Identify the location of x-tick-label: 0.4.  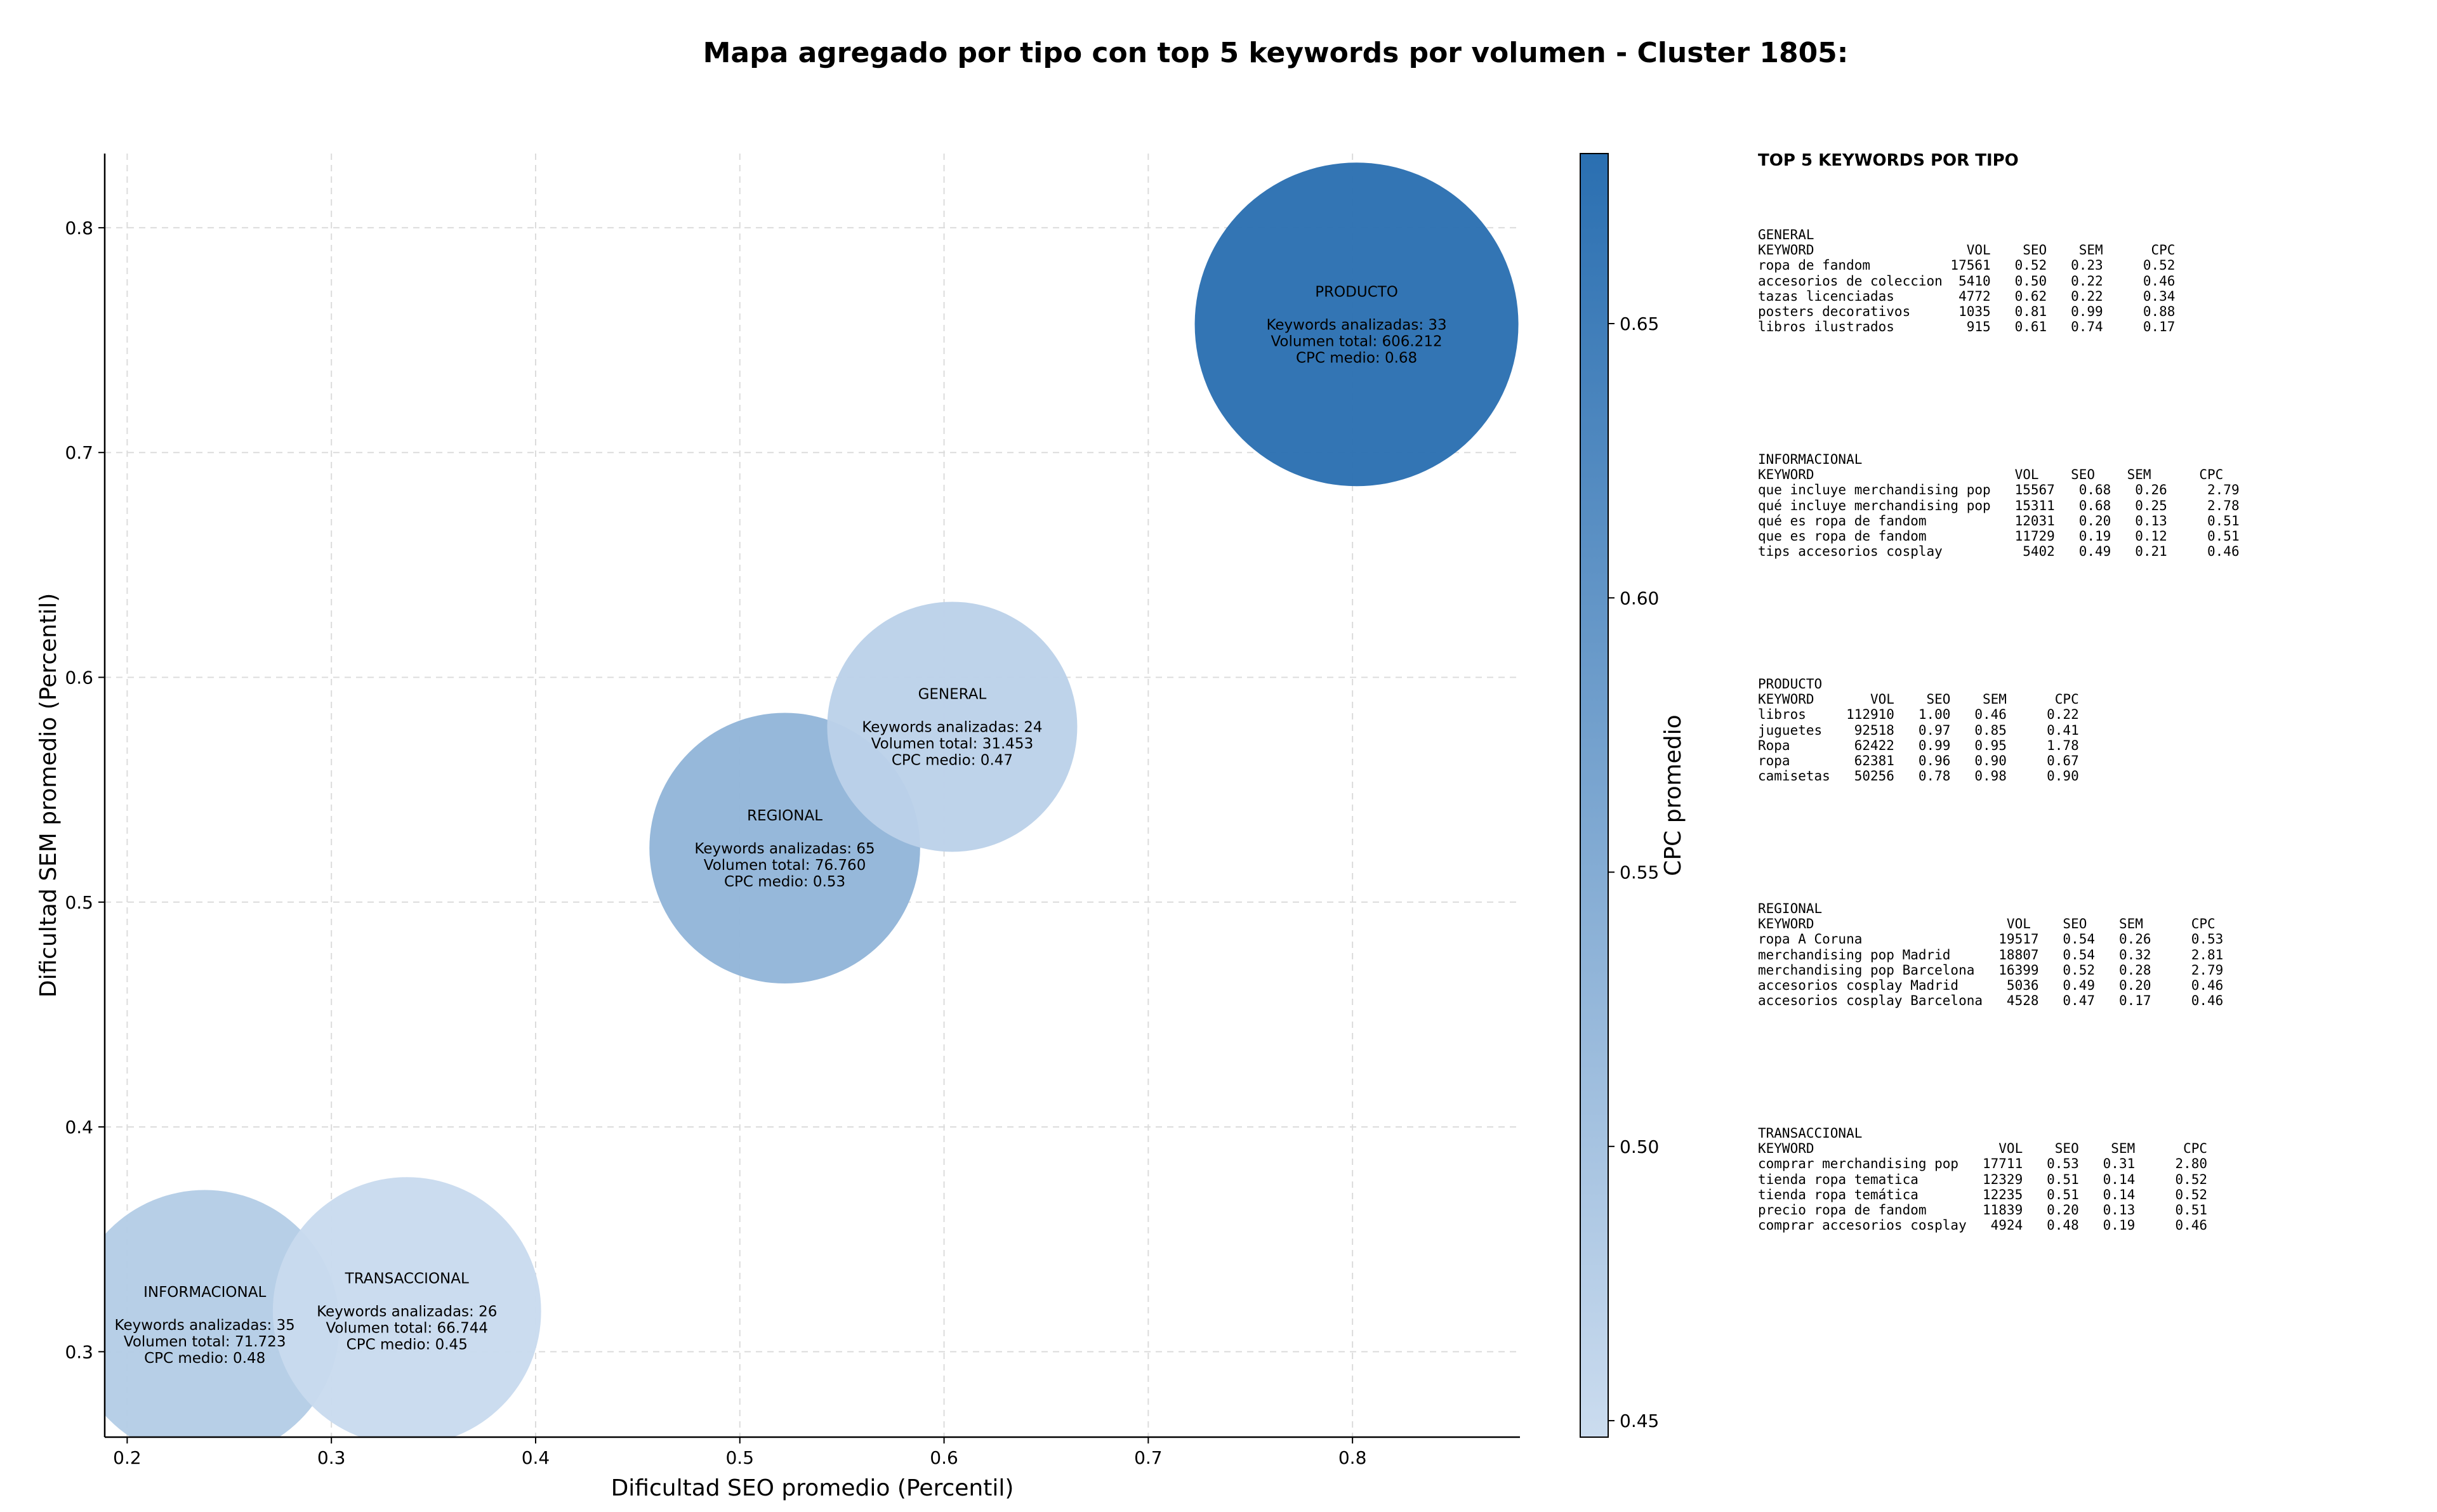
(536, 1458).